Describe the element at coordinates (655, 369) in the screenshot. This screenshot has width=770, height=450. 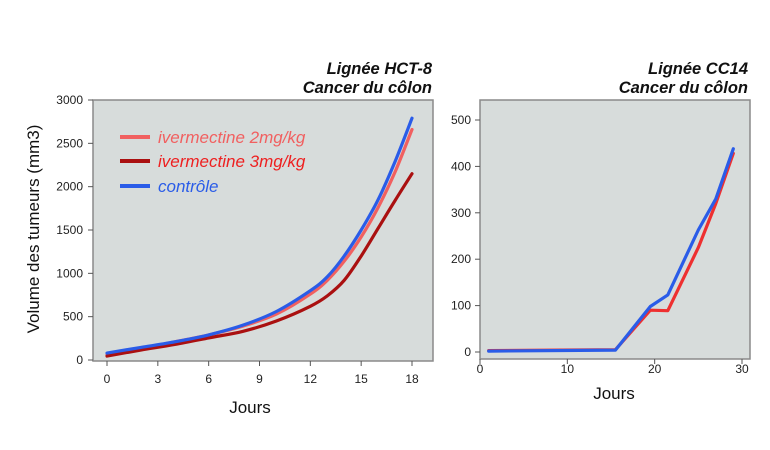
I see `x-tick-label: 20` at that location.